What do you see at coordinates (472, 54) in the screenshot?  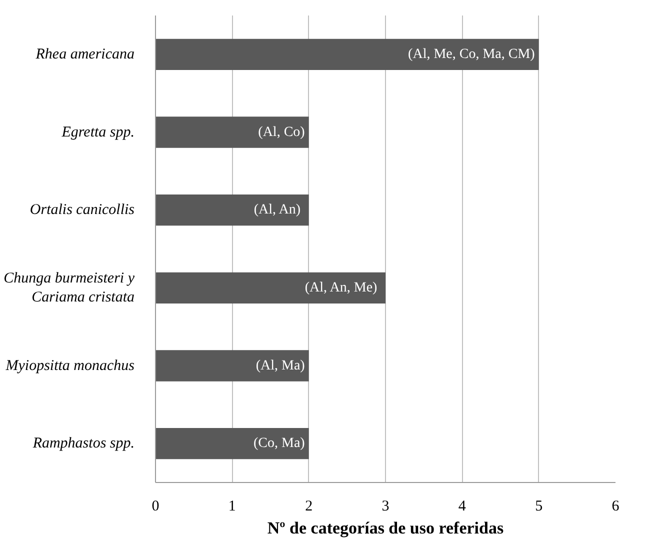 I see `data-label: (Al, Me, Co, Ma, CM)` at bounding box center [472, 54].